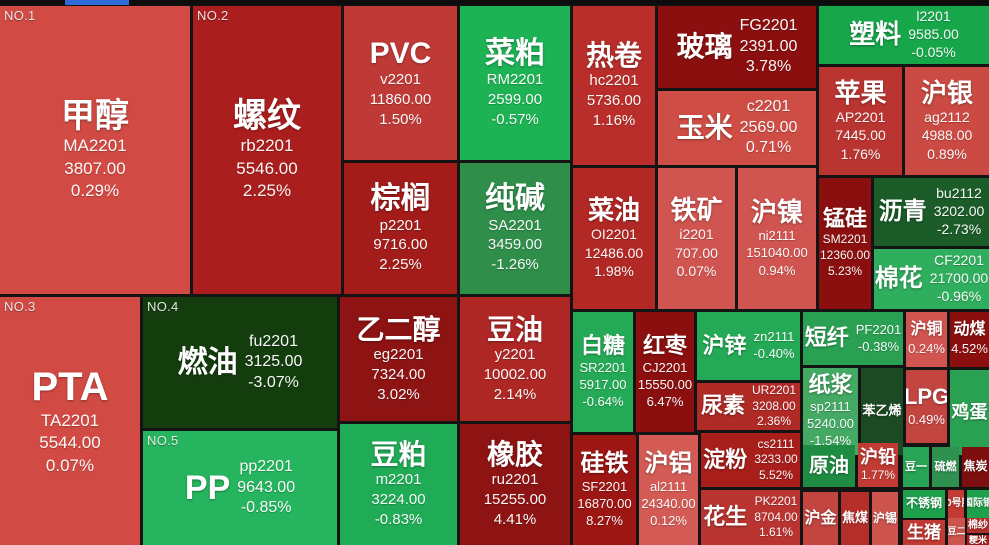 This screenshot has height=545, width=989. I want to click on tile-CF2201: 棉花 CF2201 21700.00 -0.96%, so click(931, 279).